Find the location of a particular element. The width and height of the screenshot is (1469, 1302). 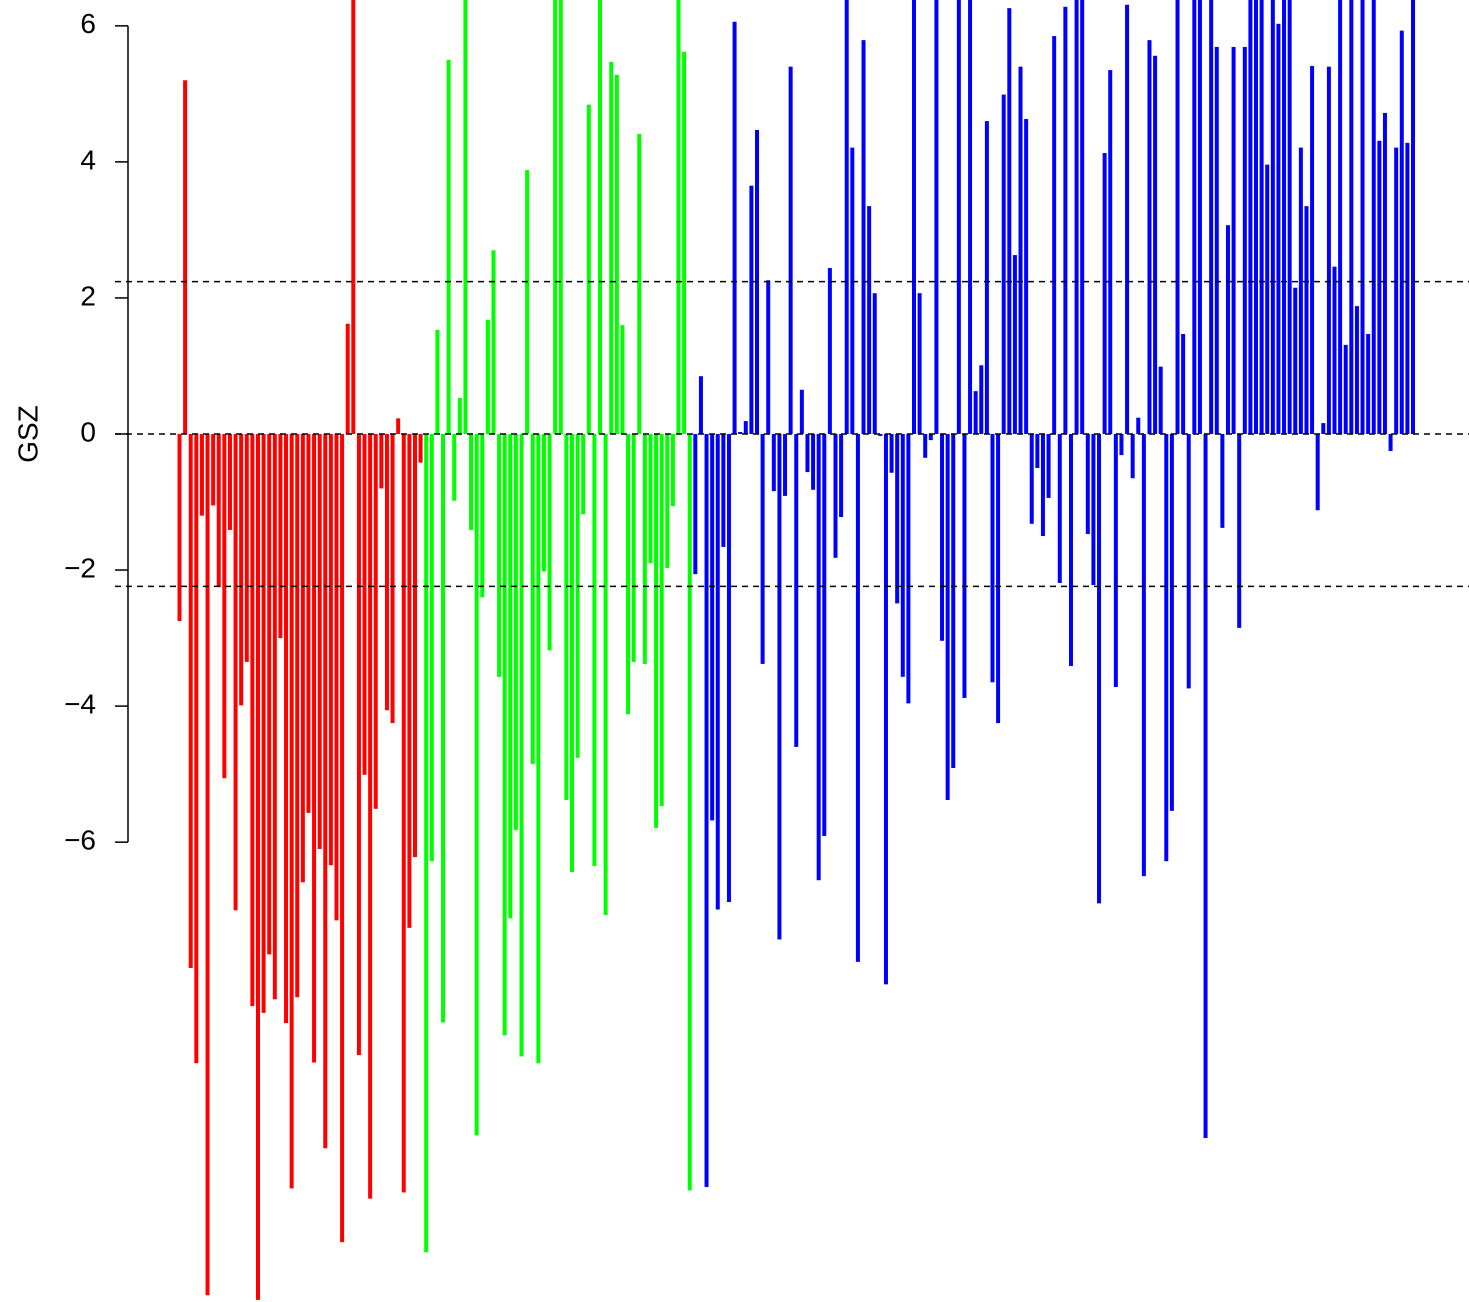

y-tick-label: −6 is located at coordinates (80, 840).